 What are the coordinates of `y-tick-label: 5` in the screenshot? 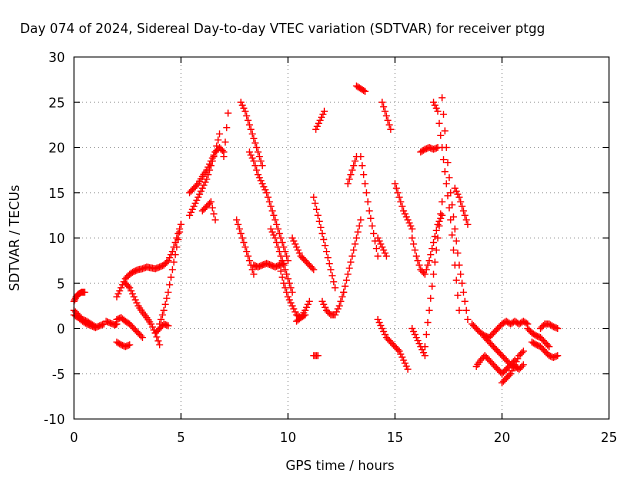 It's located at (61, 284).